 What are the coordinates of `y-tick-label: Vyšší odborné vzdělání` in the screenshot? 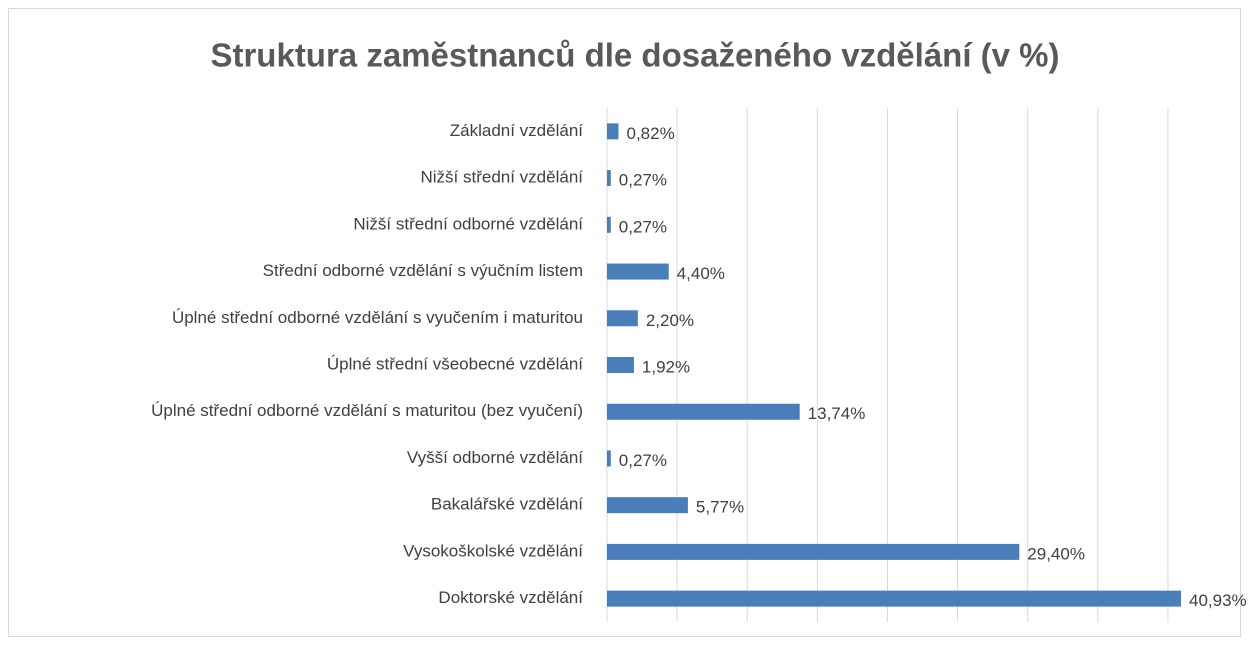 It's located at (495, 457).